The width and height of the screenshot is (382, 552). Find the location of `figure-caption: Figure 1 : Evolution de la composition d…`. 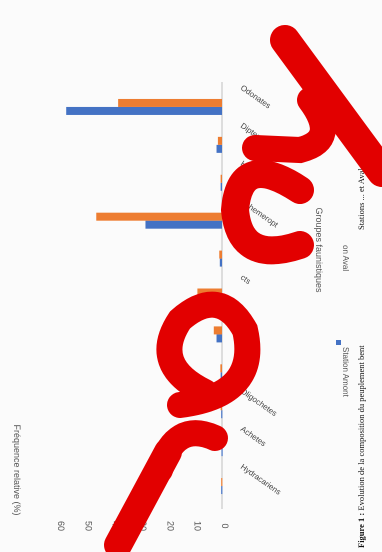

figure-caption: Figure 1 : Evolution de la composition d… is located at coordinates (361, 446).